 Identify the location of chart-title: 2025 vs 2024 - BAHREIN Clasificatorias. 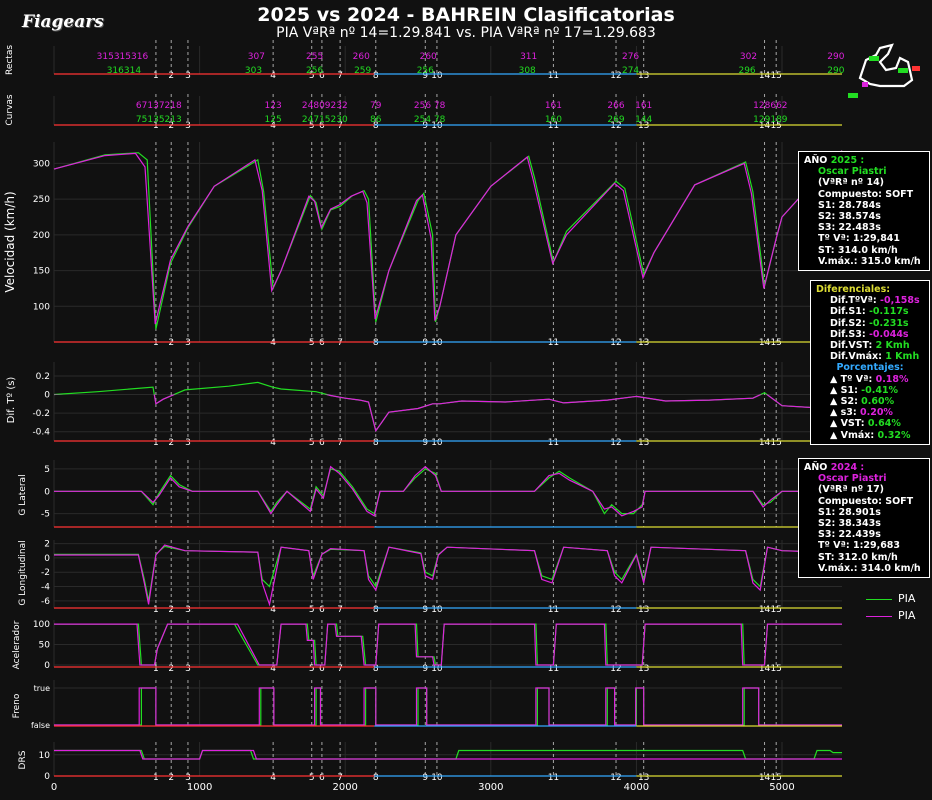
(466, 15).